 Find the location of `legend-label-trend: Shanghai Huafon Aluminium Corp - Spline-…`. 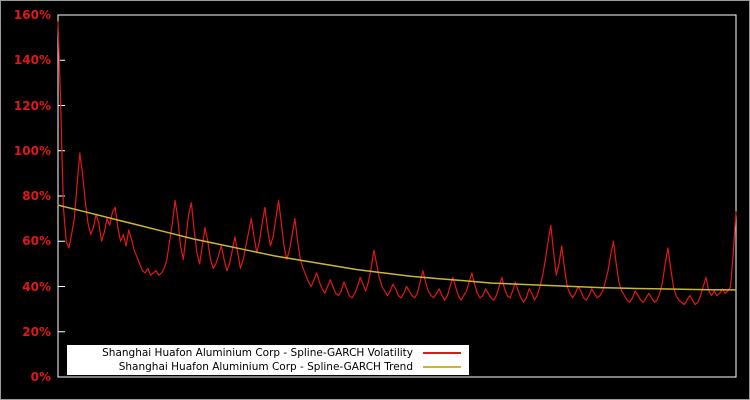

legend-label-trend: Shanghai Huafon Aluminium Corp - Spline-… is located at coordinates (265, 367).